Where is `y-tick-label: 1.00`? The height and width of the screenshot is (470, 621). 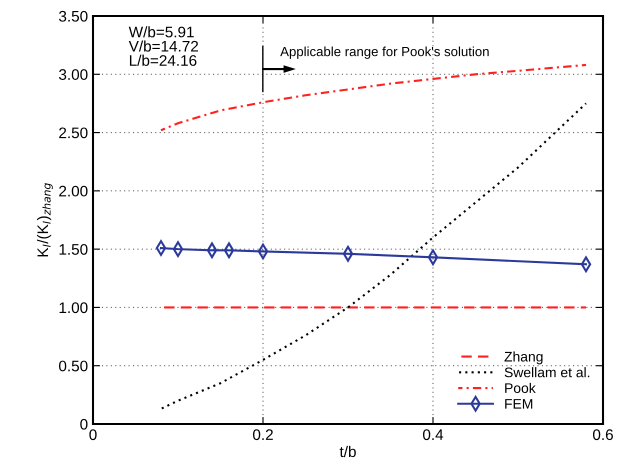 y-tick-label: 1.00 is located at coordinates (74, 308).